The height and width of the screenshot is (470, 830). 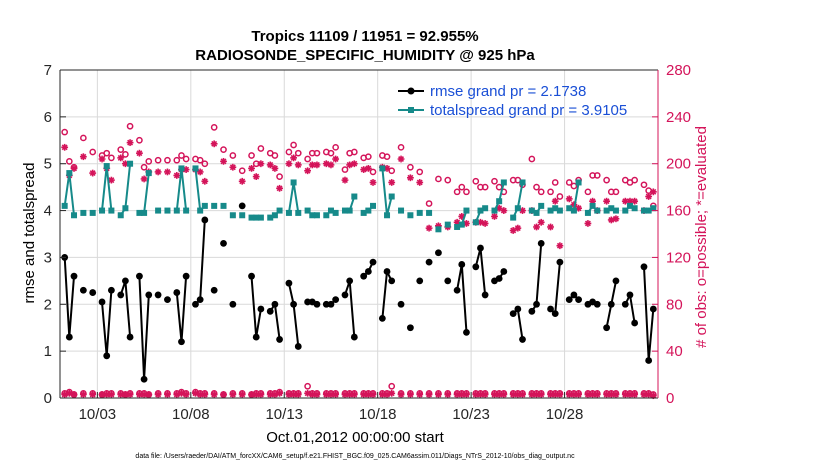 I want to click on x-tick-label: 10/28, so click(x=565, y=414).